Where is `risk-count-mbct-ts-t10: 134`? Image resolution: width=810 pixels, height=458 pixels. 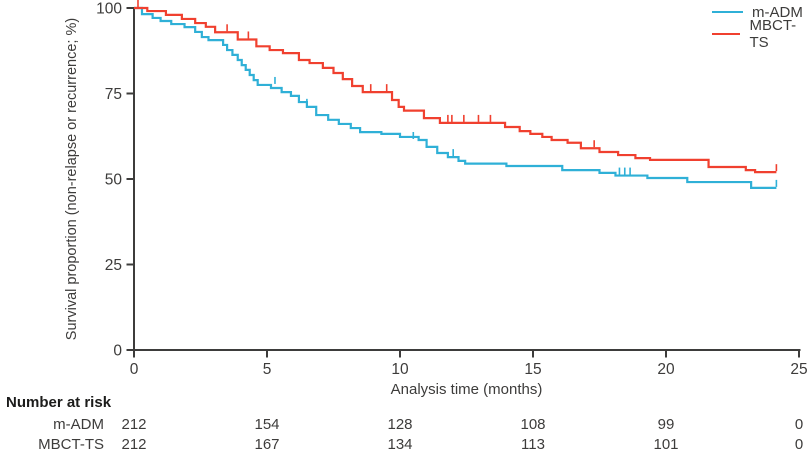 risk-count-mbct-ts-t10: 134 is located at coordinates (400, 444).